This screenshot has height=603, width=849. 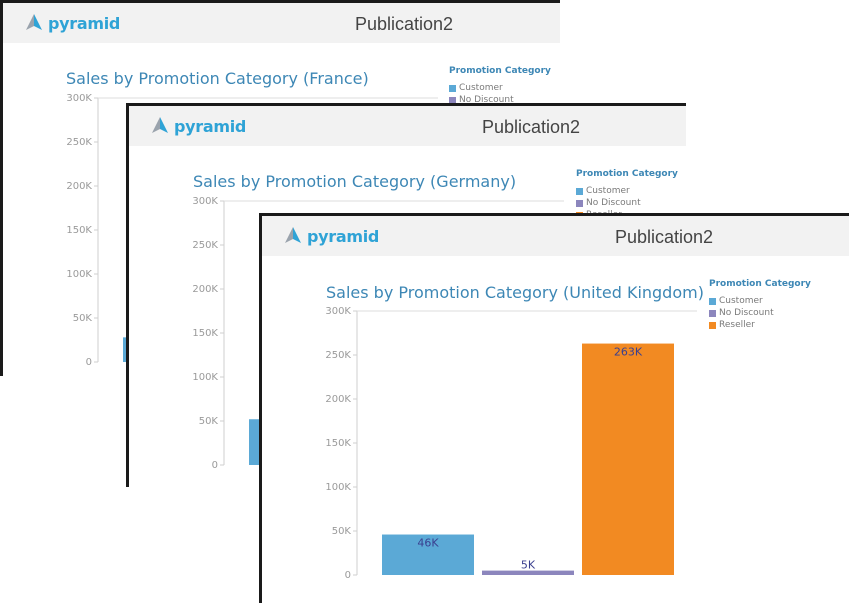 I want to click on bar-no-discount, so click(x=528, y=572).